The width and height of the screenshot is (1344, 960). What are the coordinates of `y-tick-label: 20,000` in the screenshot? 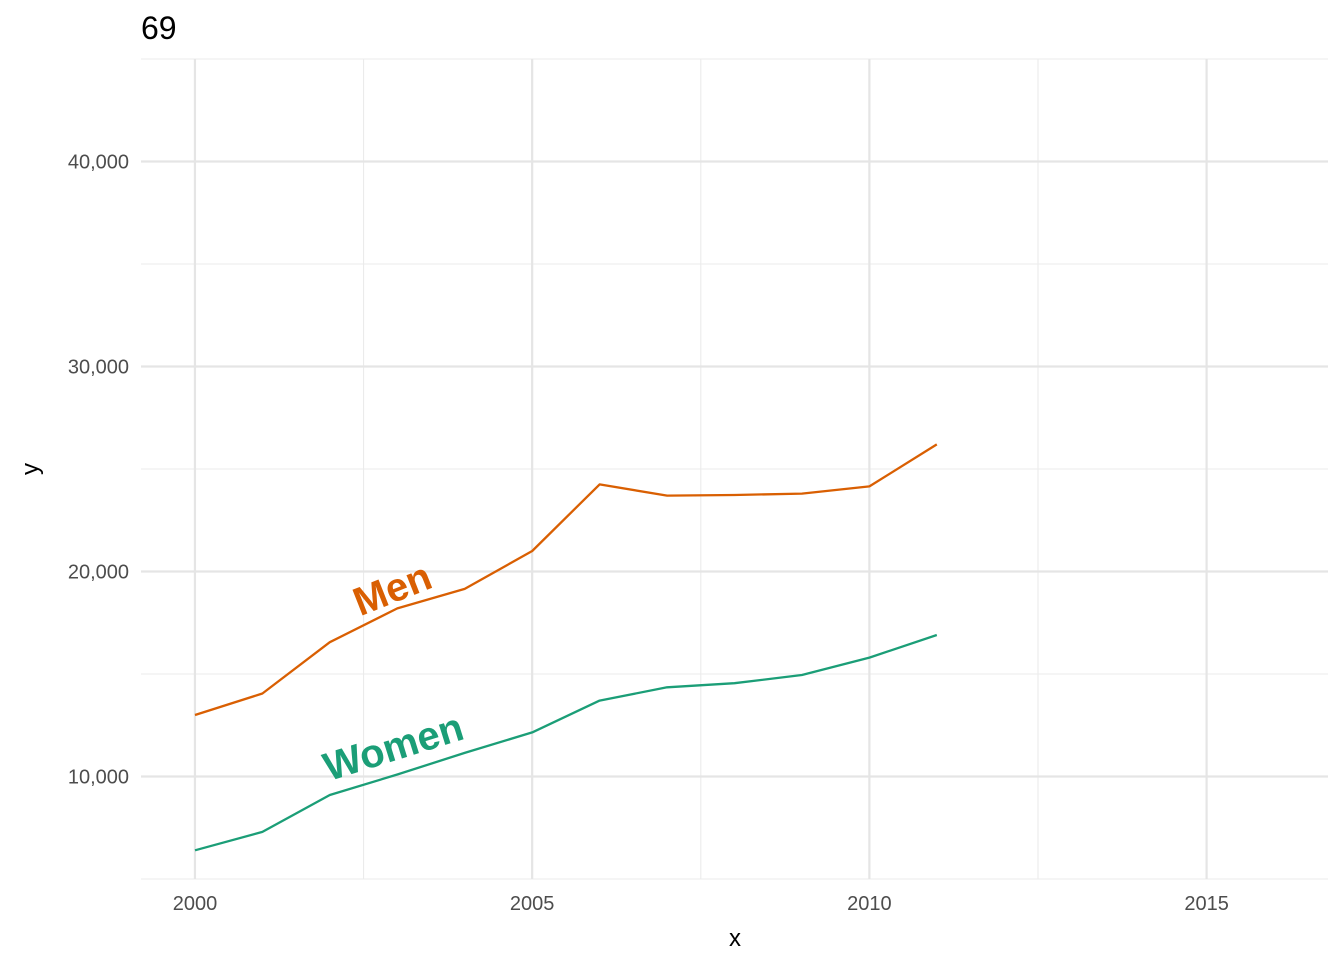 It's located at (98, 573).